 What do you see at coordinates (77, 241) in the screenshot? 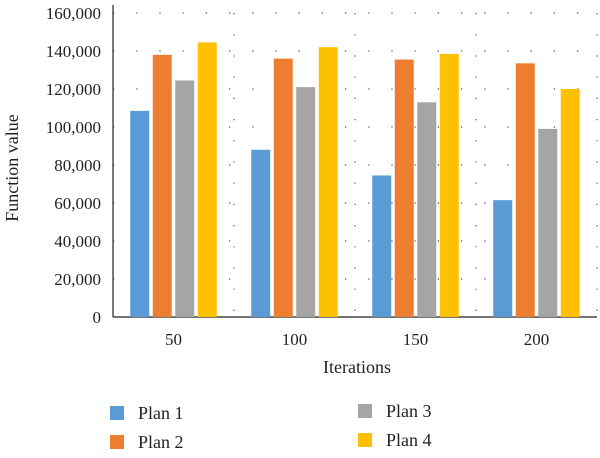
I see `y-tick-label: 40,000` at bounding box center [77, 241].